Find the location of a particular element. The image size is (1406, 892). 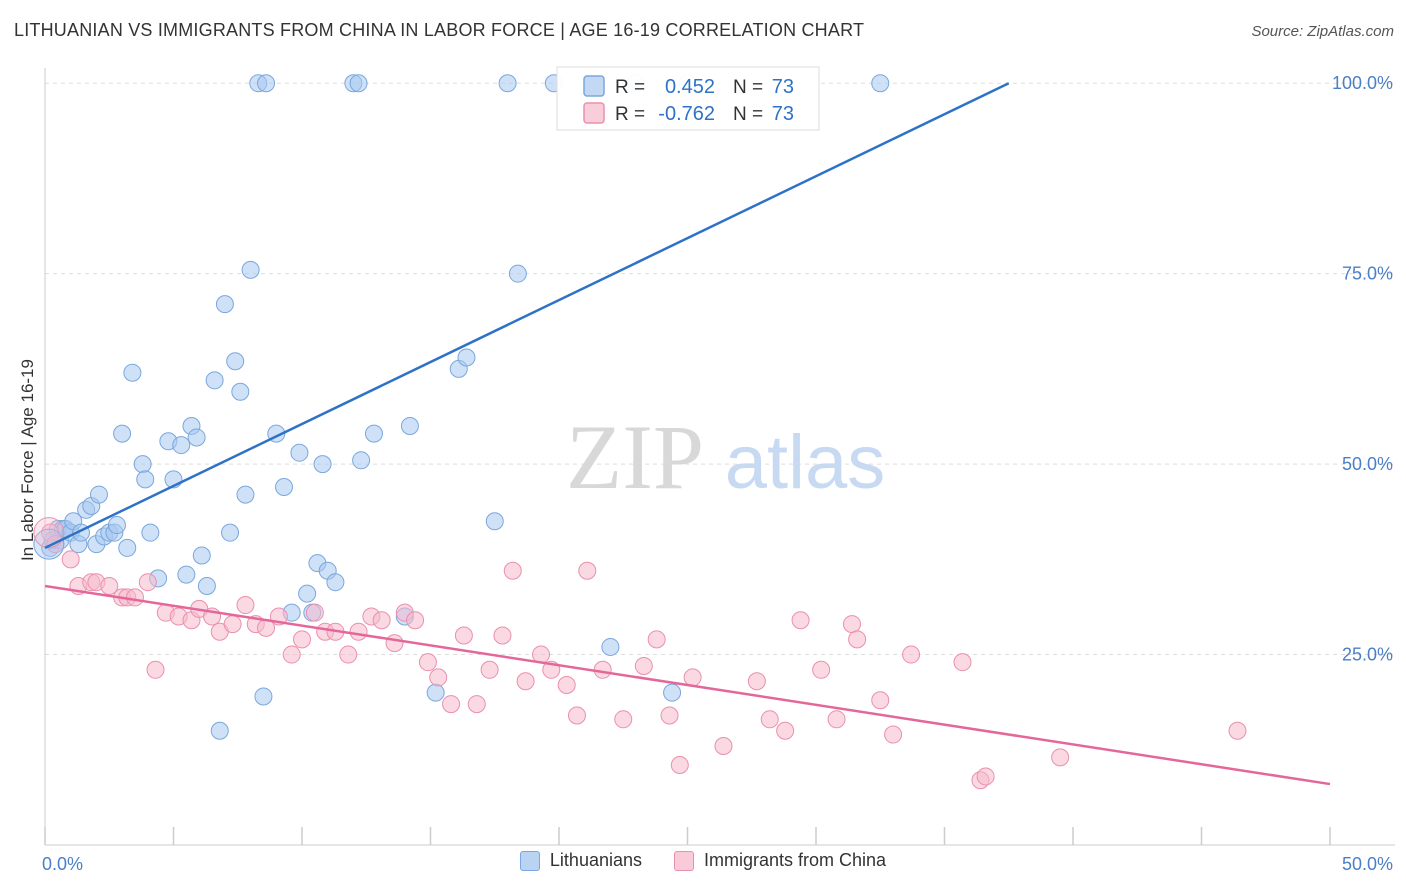

y-tick-label: 50.0% is located at coordinates (1367, 464).